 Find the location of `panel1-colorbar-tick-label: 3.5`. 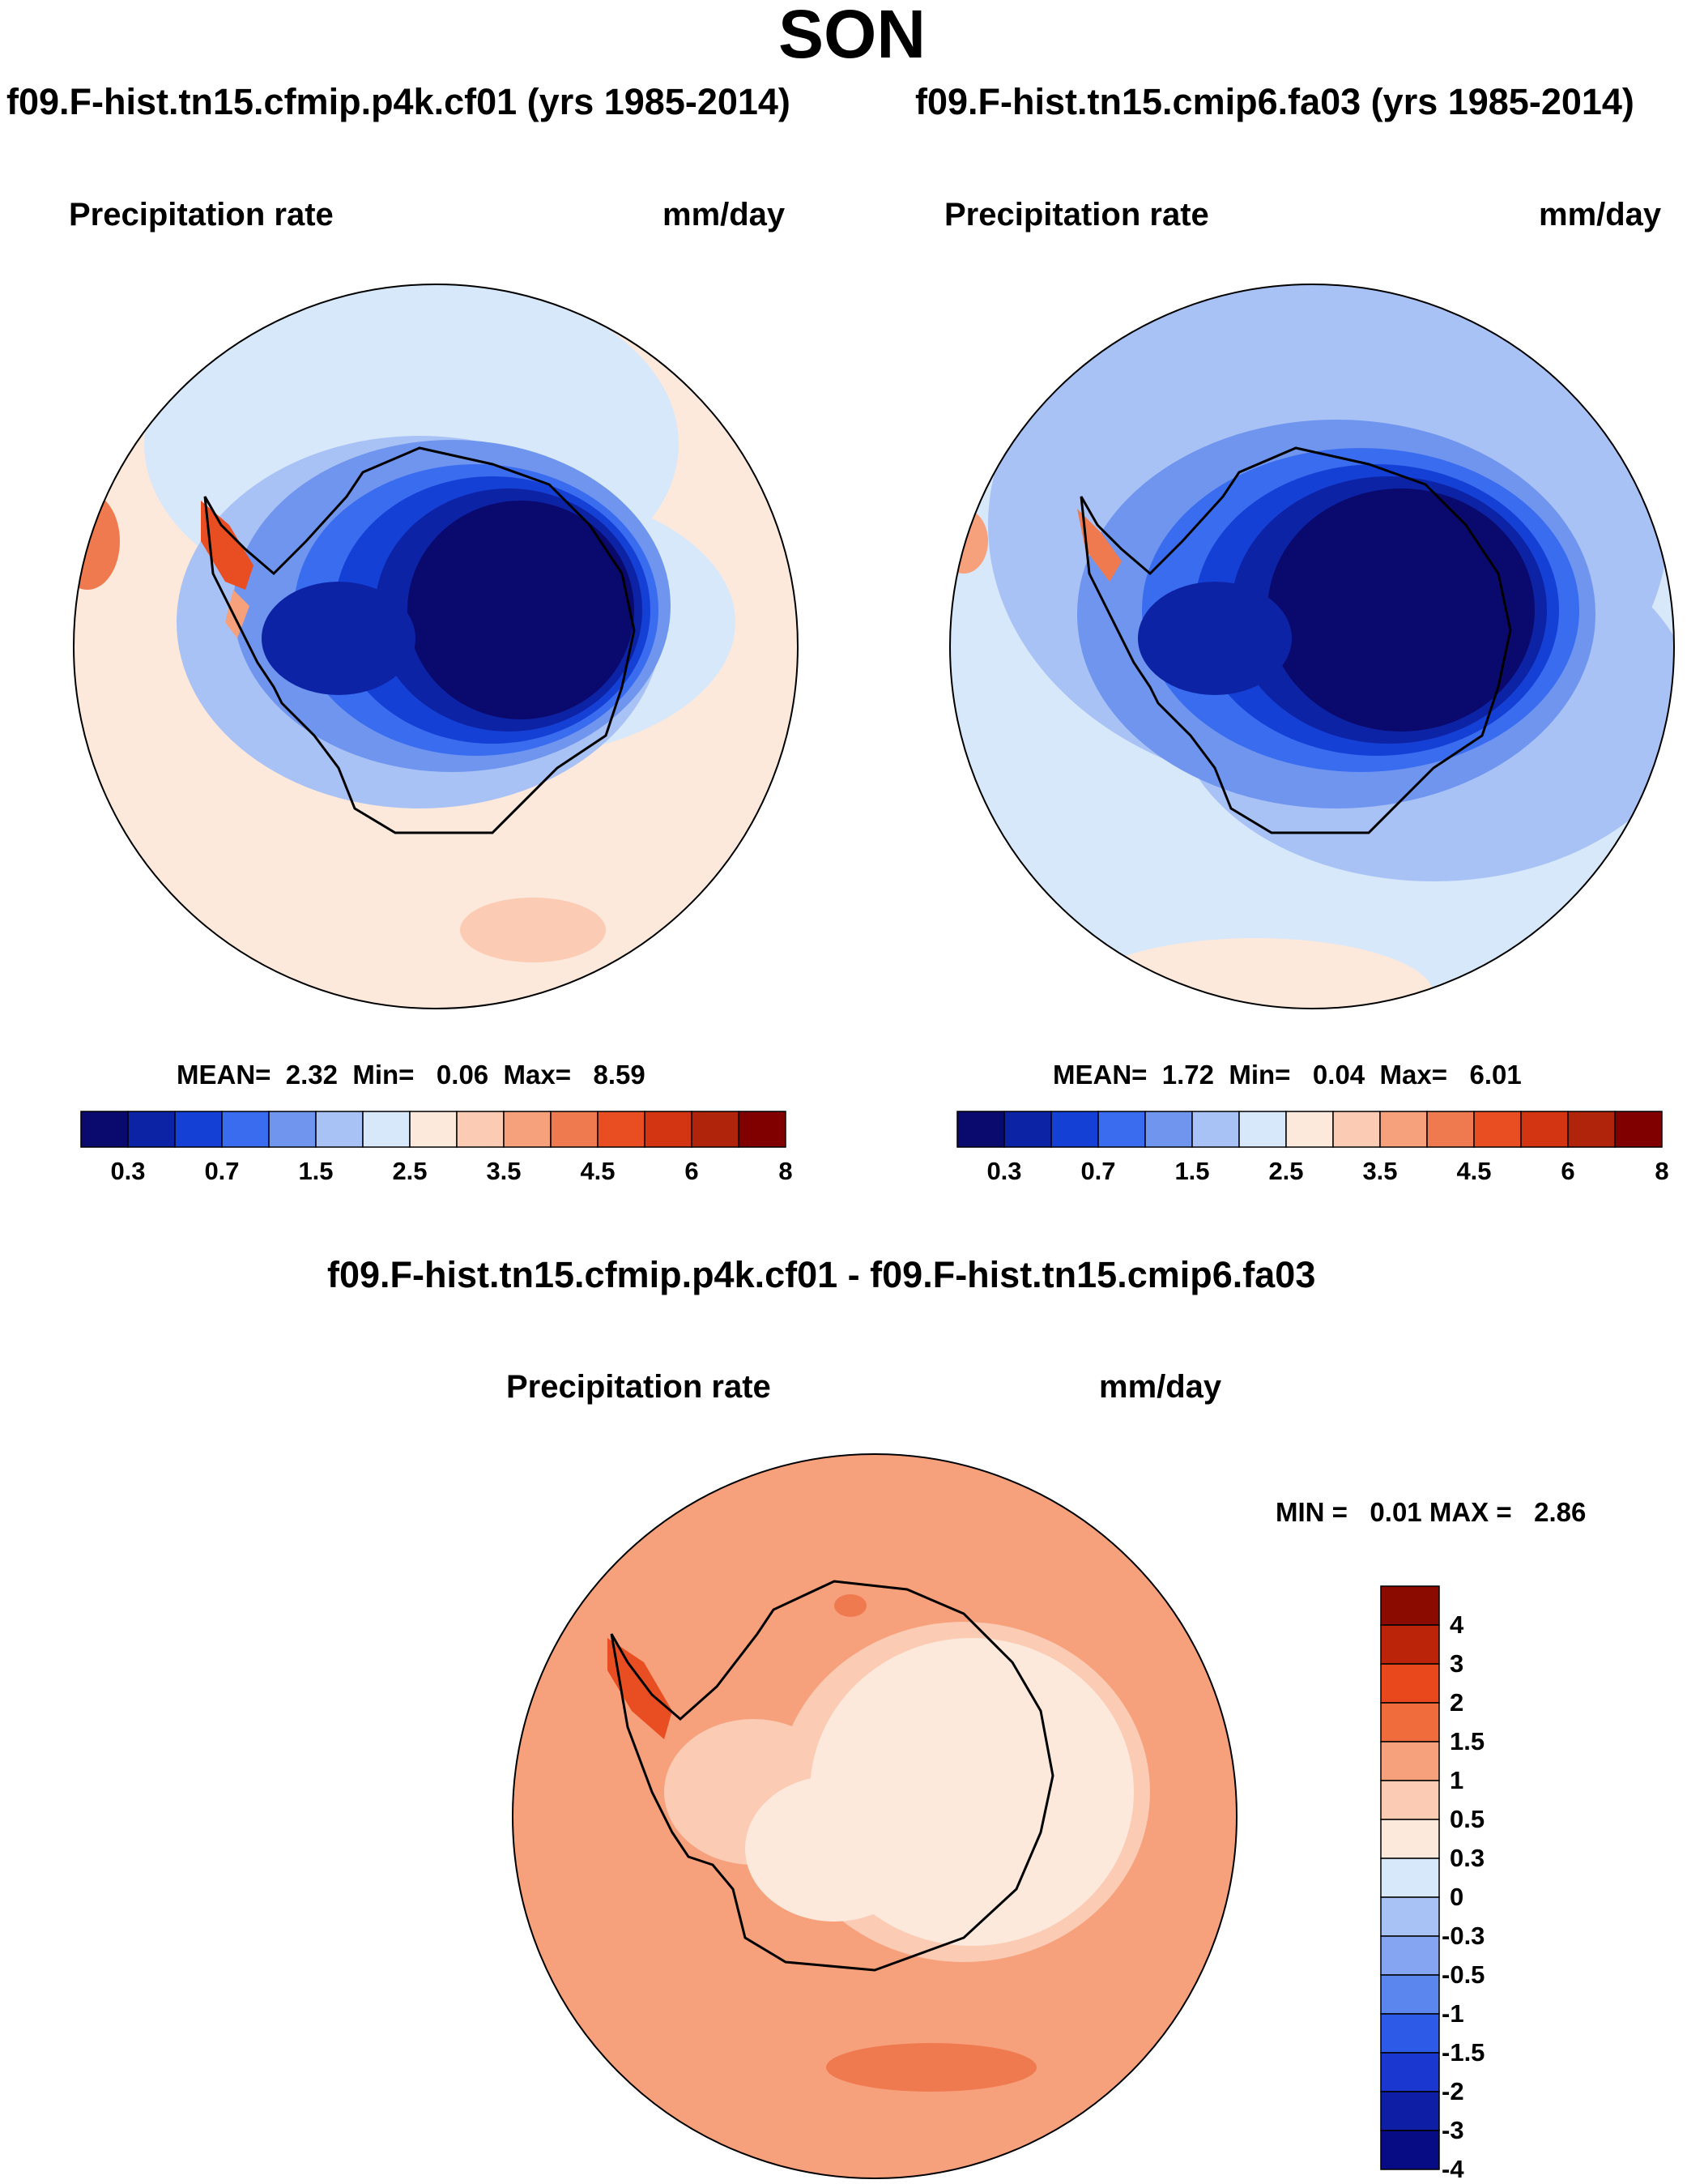

panel1-colorbar-tick-label: 3.5 is located at coordinates (504, 1171).